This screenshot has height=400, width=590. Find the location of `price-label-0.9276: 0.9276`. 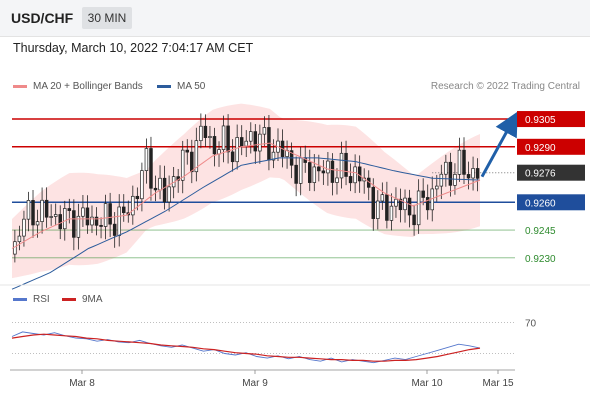

price-label-0.9276: 0.9276 is located at coordinates (540, 174).